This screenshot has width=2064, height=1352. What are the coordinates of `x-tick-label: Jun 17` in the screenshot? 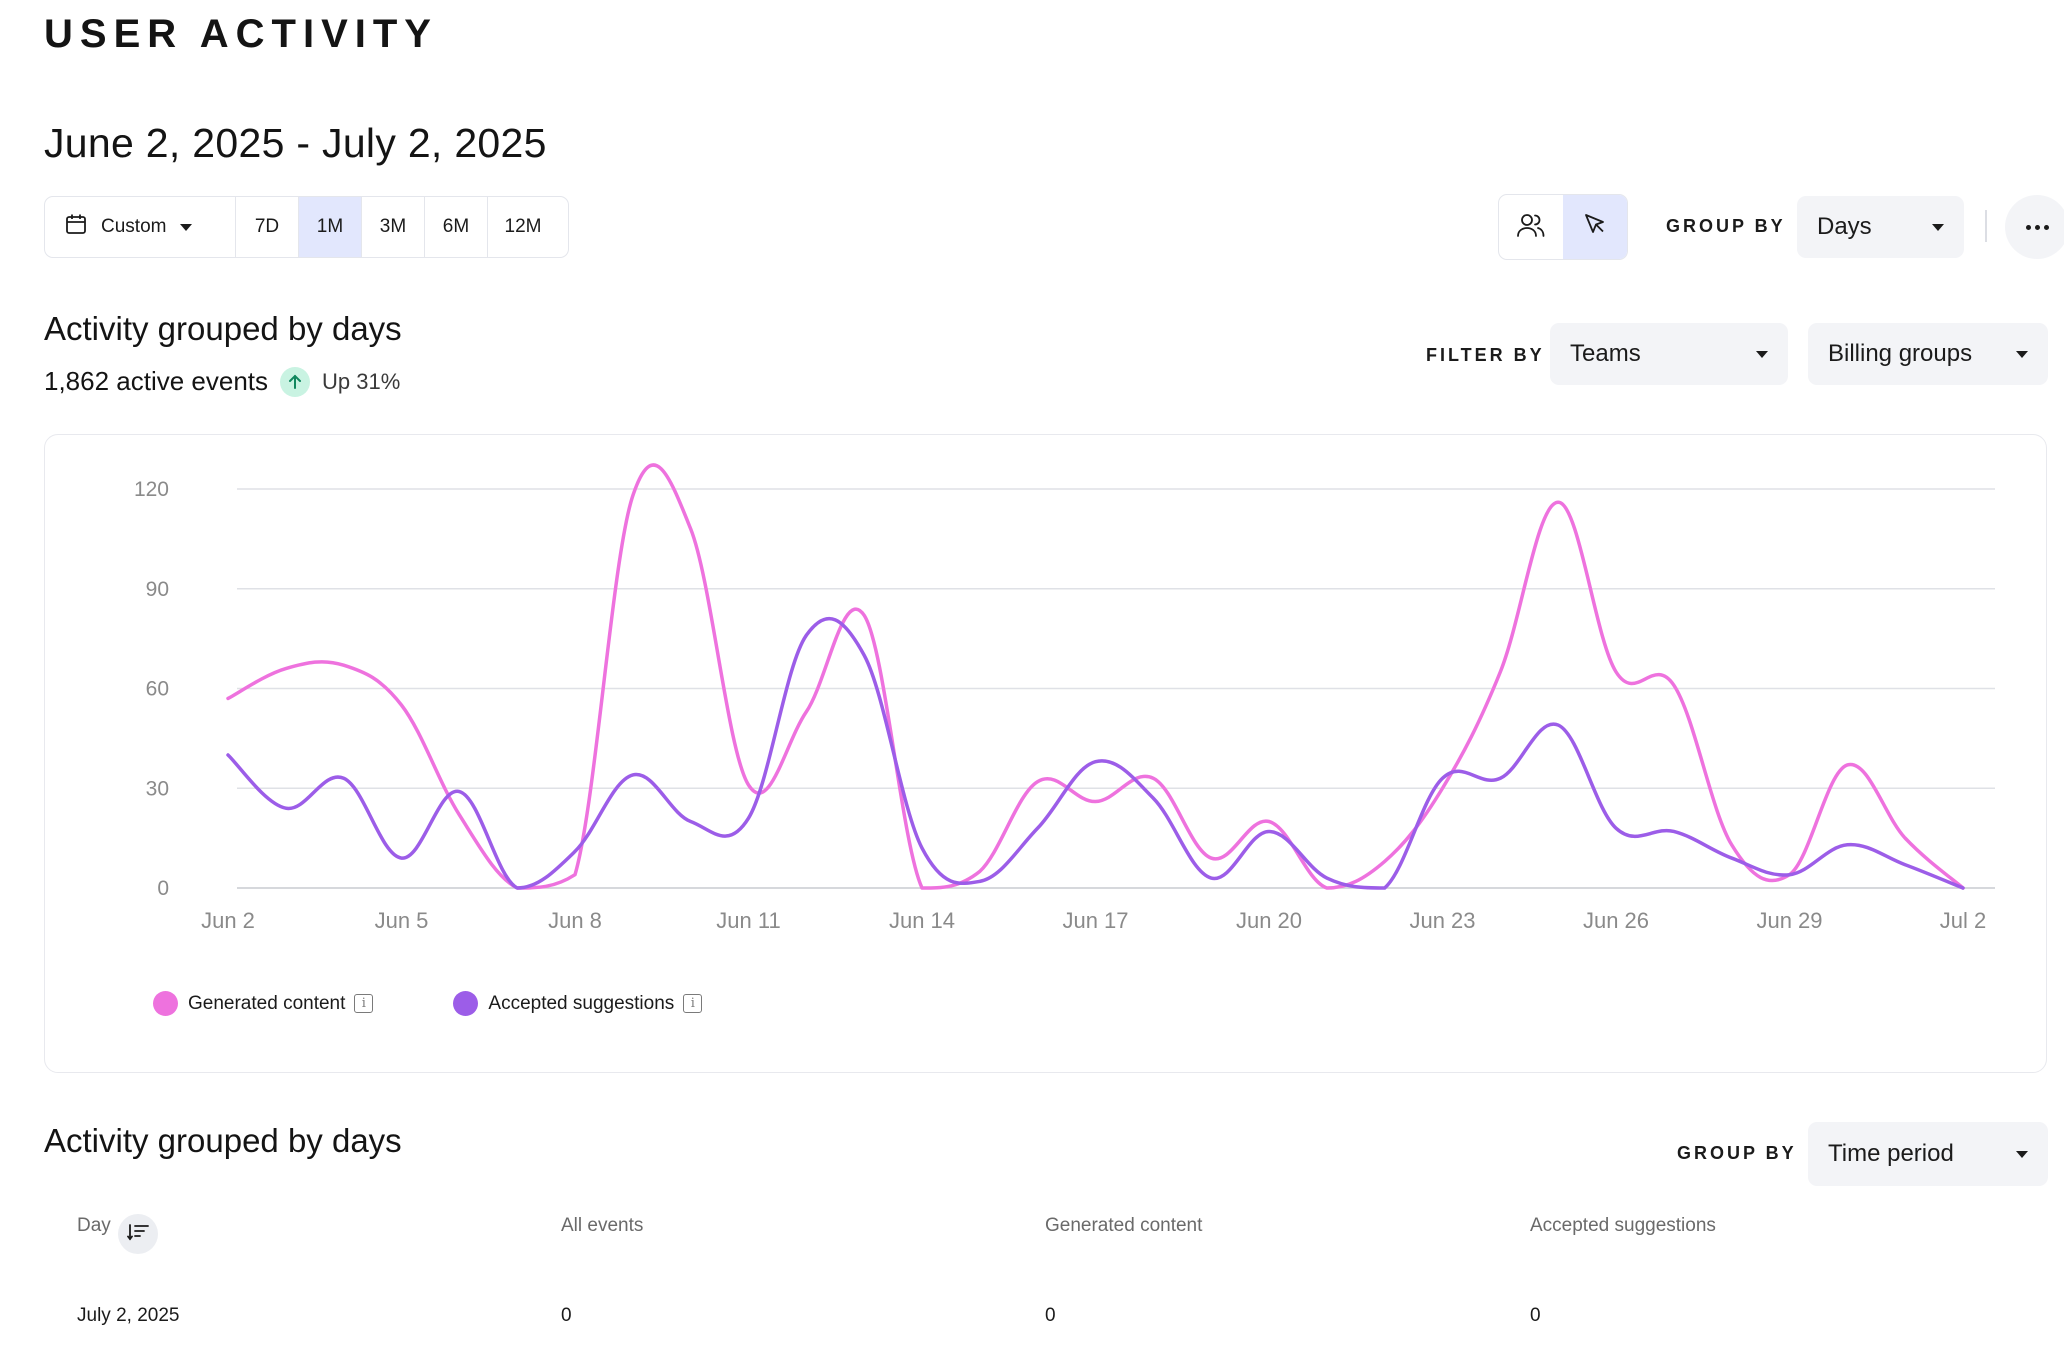 It's located at (1095, 920).